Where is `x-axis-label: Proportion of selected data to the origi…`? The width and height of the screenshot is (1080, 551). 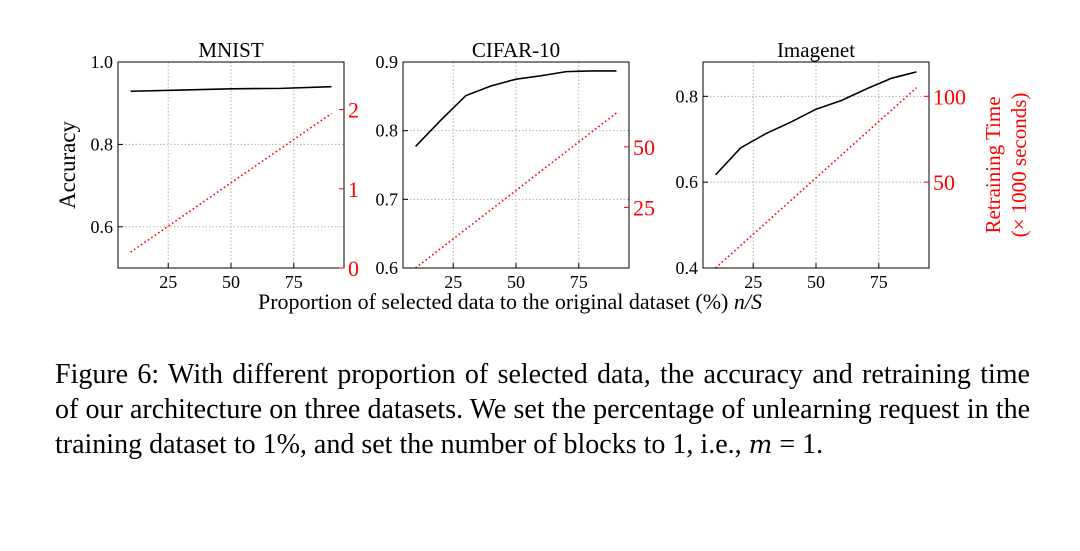
x-axis-label: Proportion of selected data to the origi… is located at coordinates (510, 301).